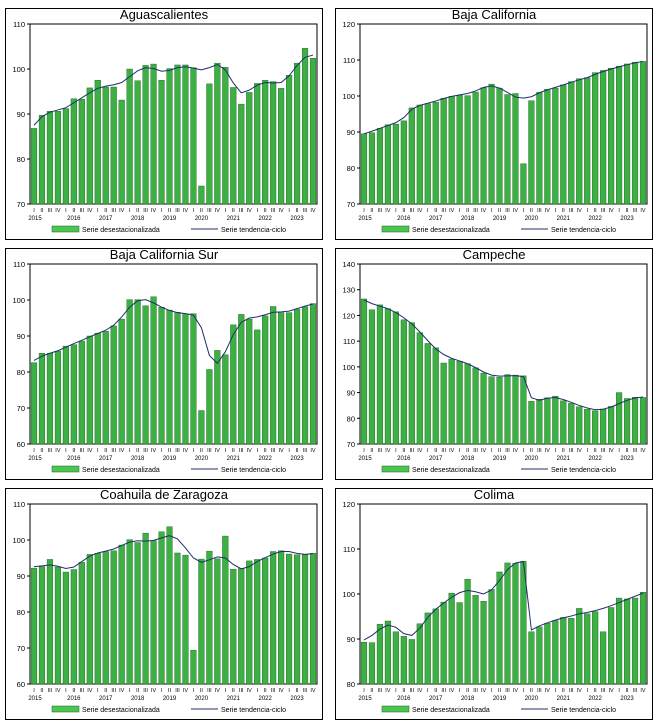  Describe the element at coordinates (173, 594) in the screenshot. I see `plot-frame` at that location.